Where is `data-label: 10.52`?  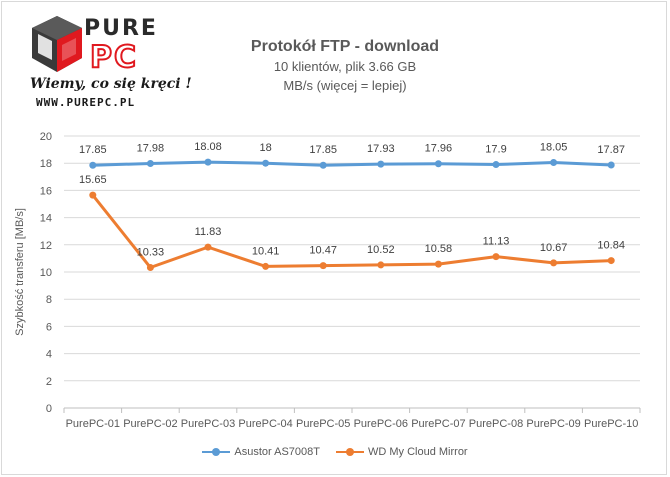 data-label: 10.52 is located at coordinates (381, 250).